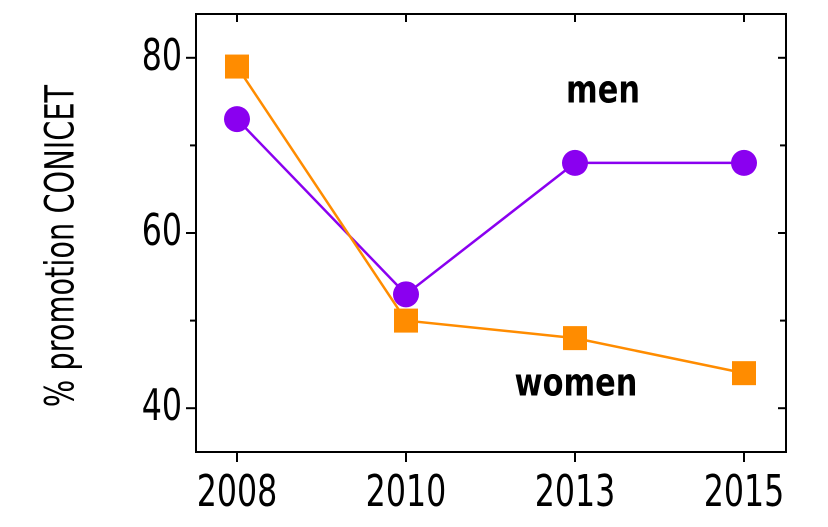  I want to click on x-tick-label: 2010, so click(406, 492).